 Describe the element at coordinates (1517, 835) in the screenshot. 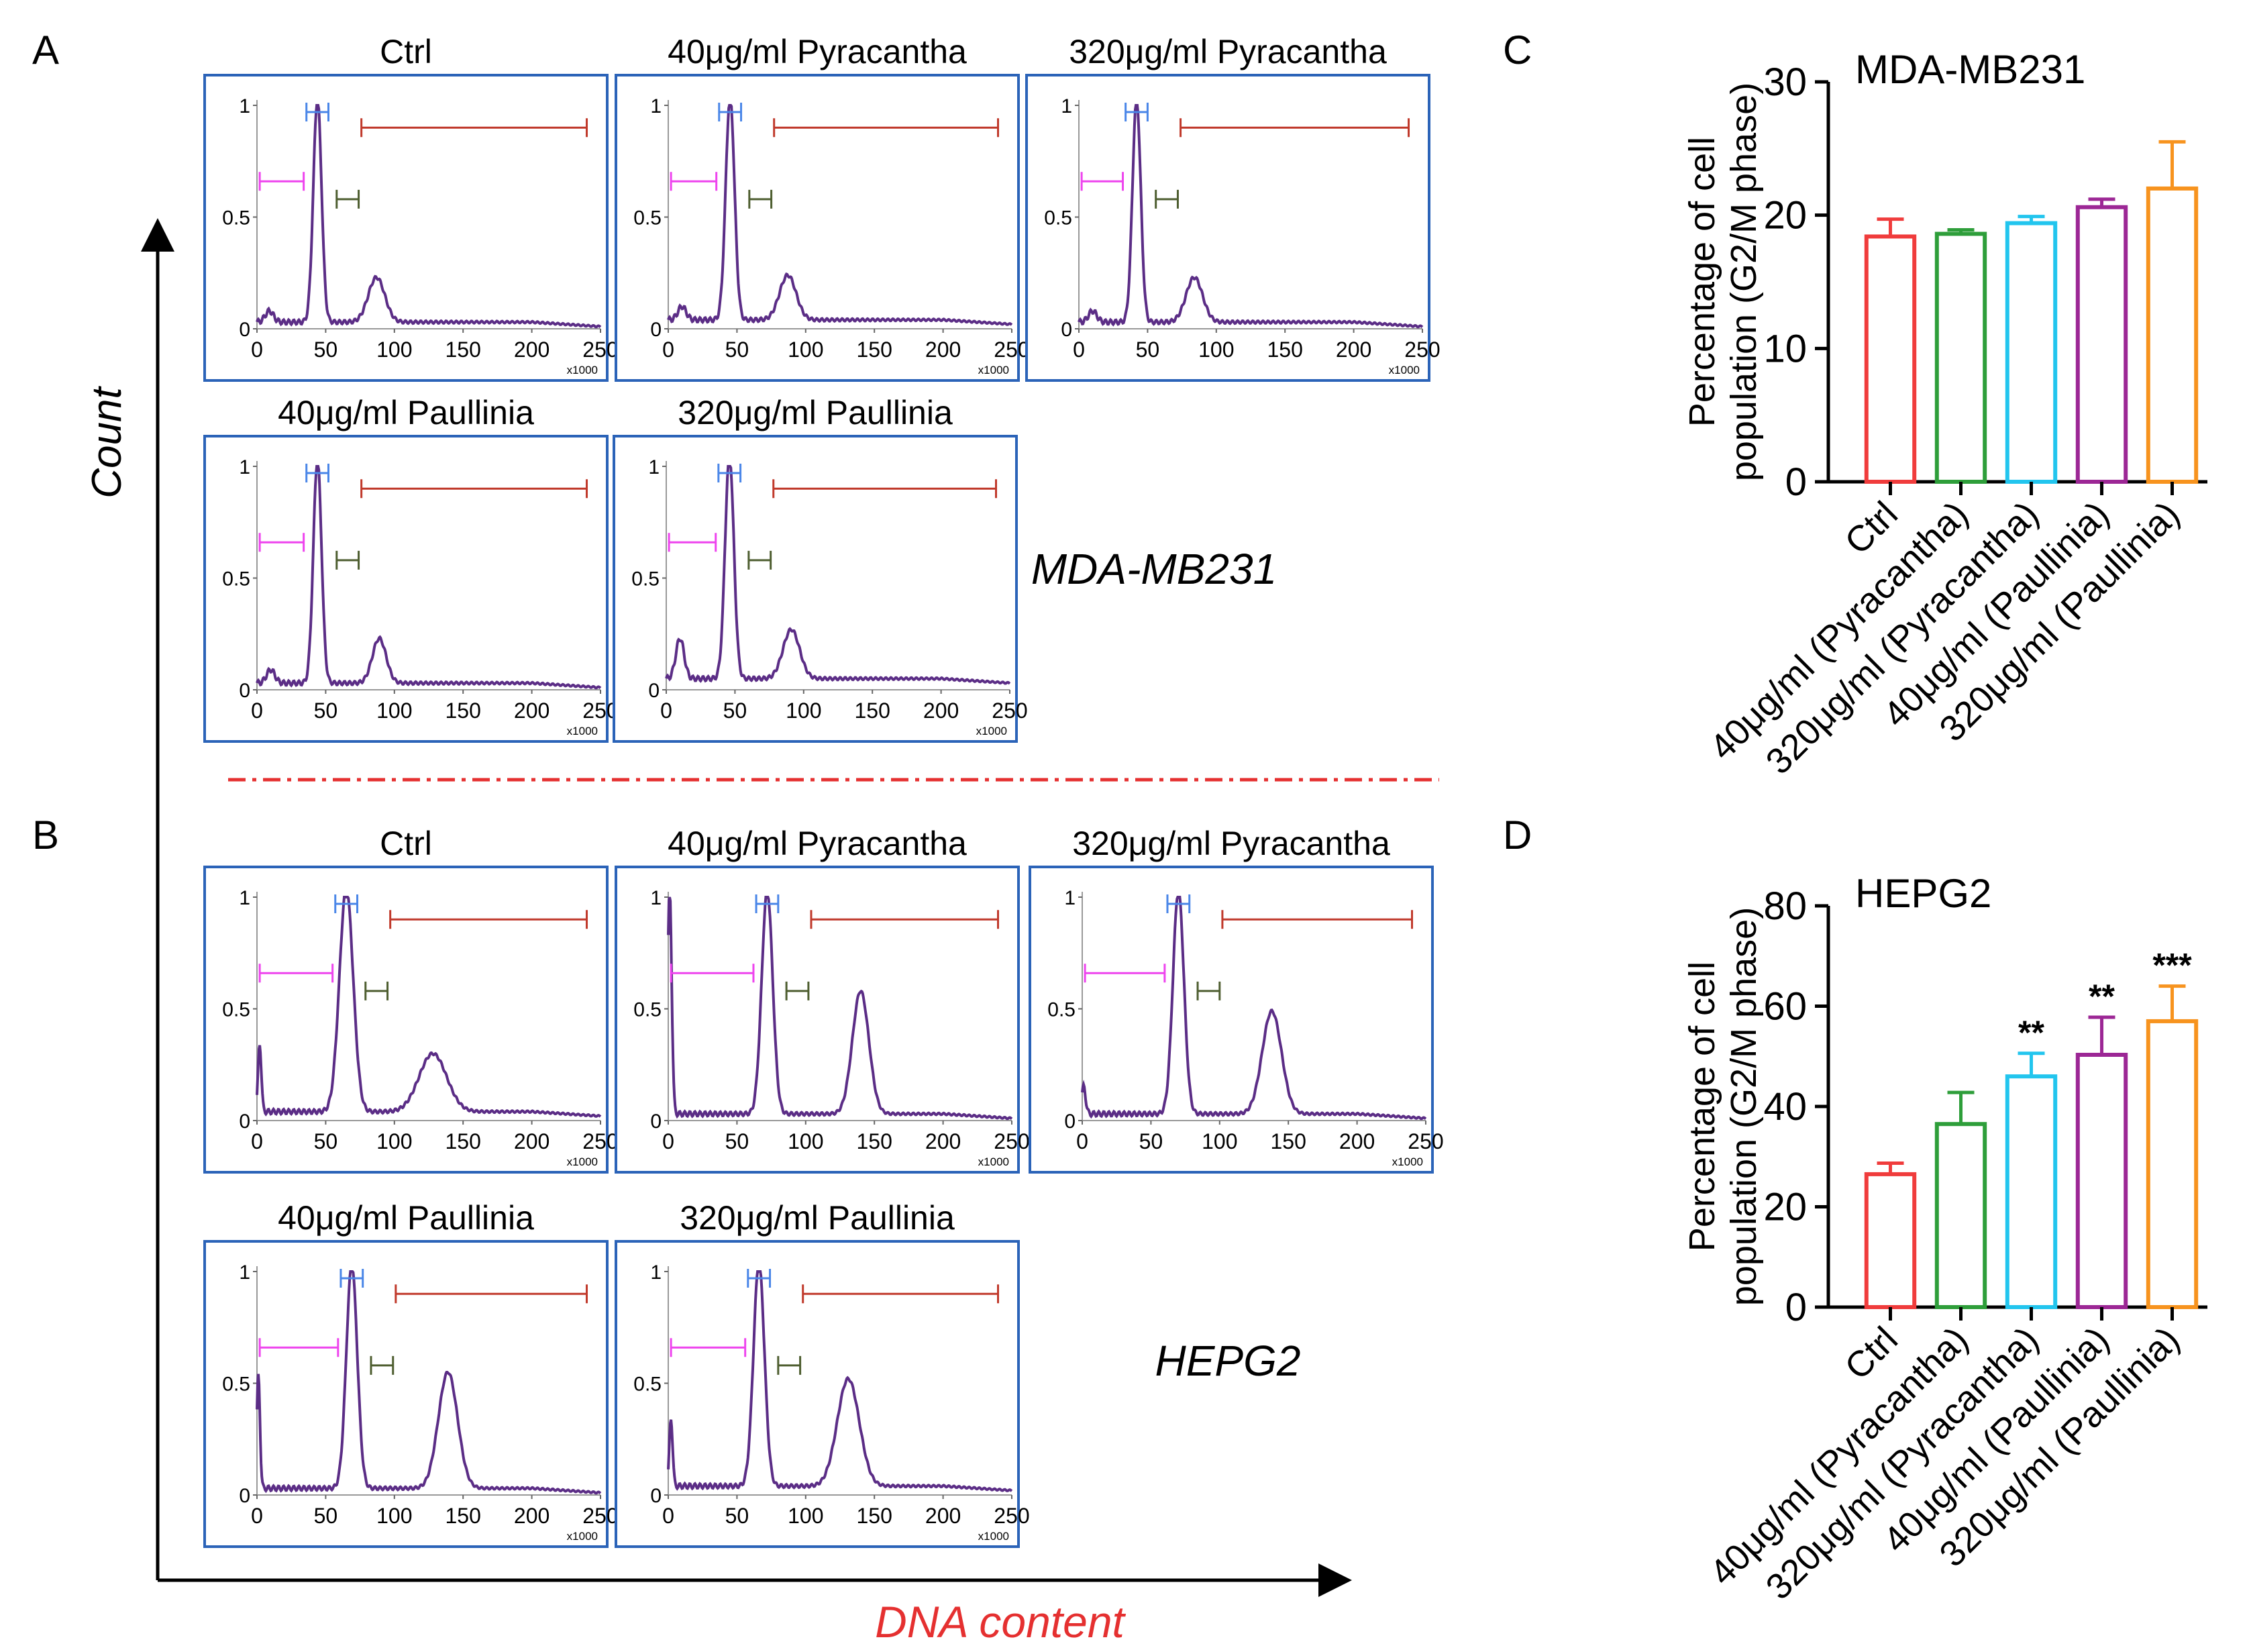

I see `panel-letter-d: D` at that location.